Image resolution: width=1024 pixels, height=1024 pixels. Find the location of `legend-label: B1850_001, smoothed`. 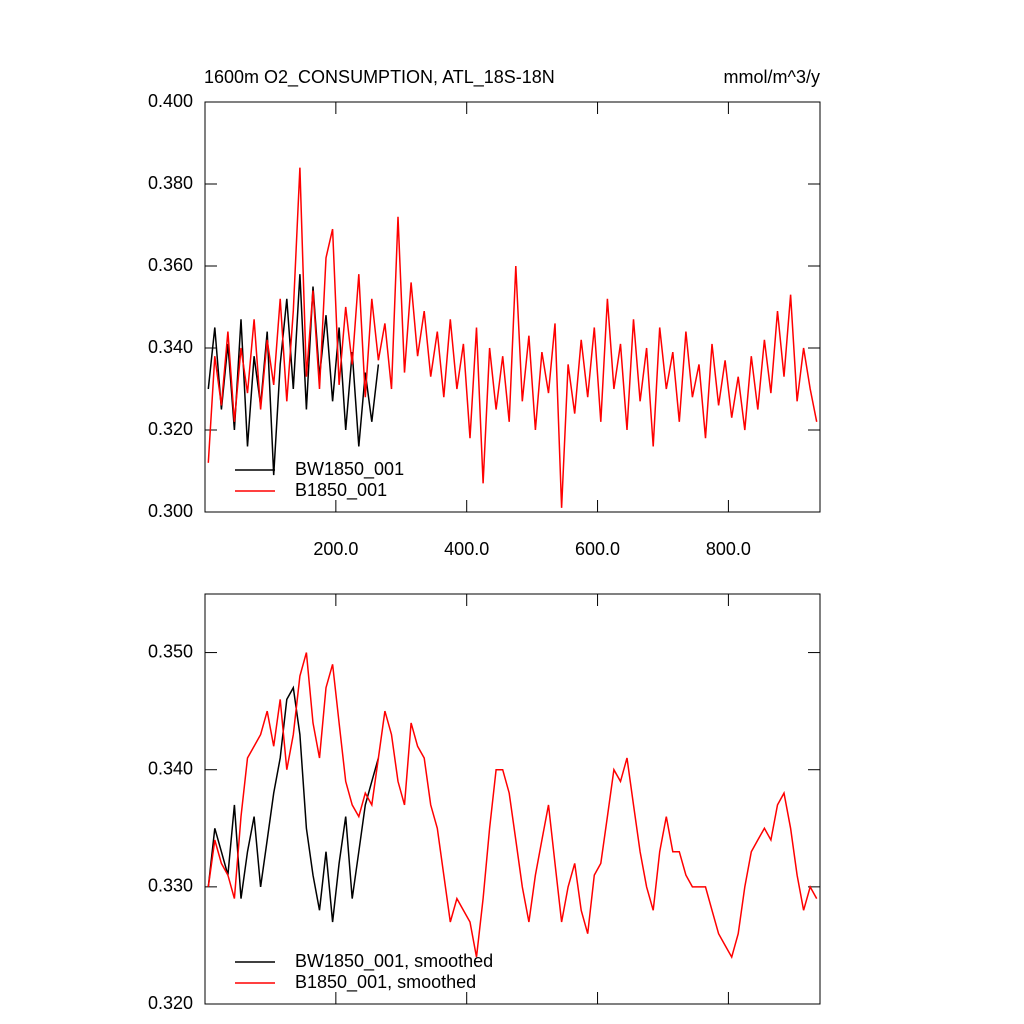

legend-label: B1850_001, smoothed is located at coordinates (385, 982).